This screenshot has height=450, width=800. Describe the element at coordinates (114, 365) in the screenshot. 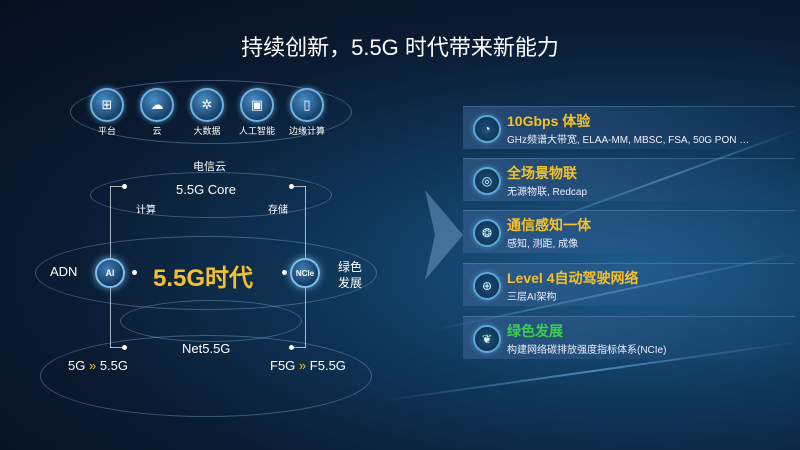

I see `to-label: 5.5G` at that location.